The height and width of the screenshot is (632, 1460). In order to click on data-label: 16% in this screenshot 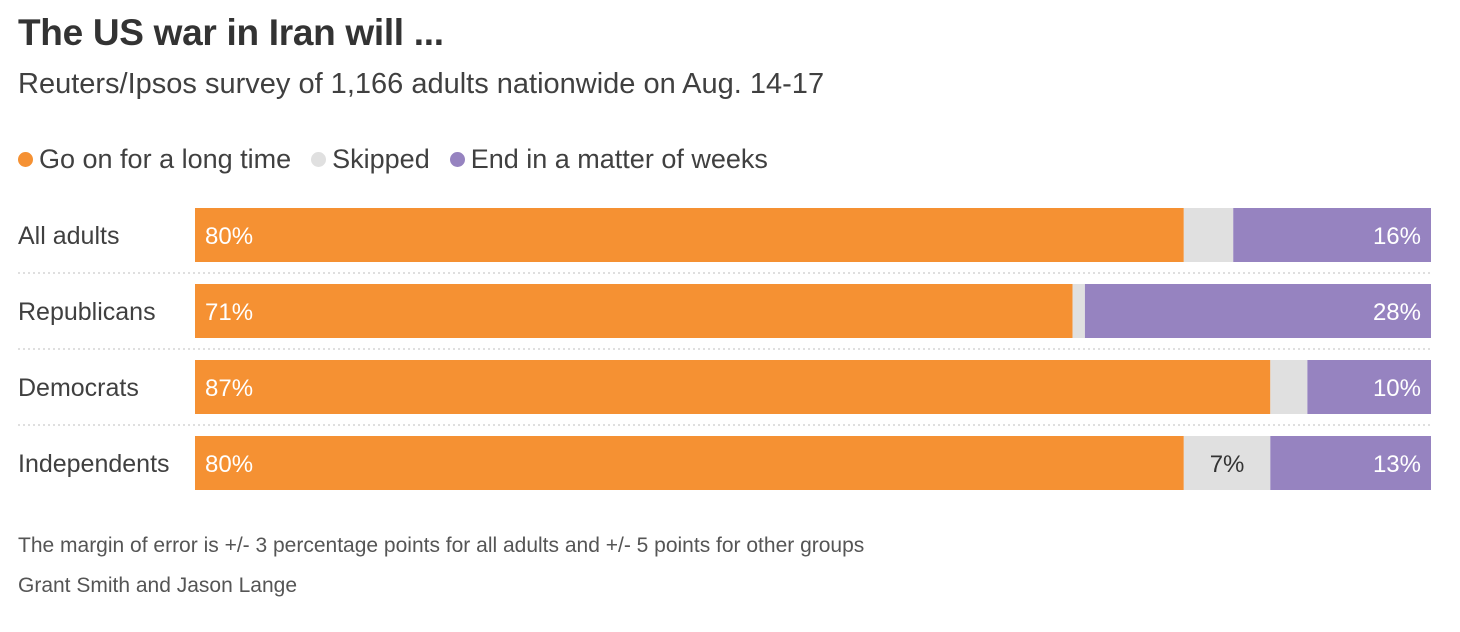, I will do `click(1397, 236)`.